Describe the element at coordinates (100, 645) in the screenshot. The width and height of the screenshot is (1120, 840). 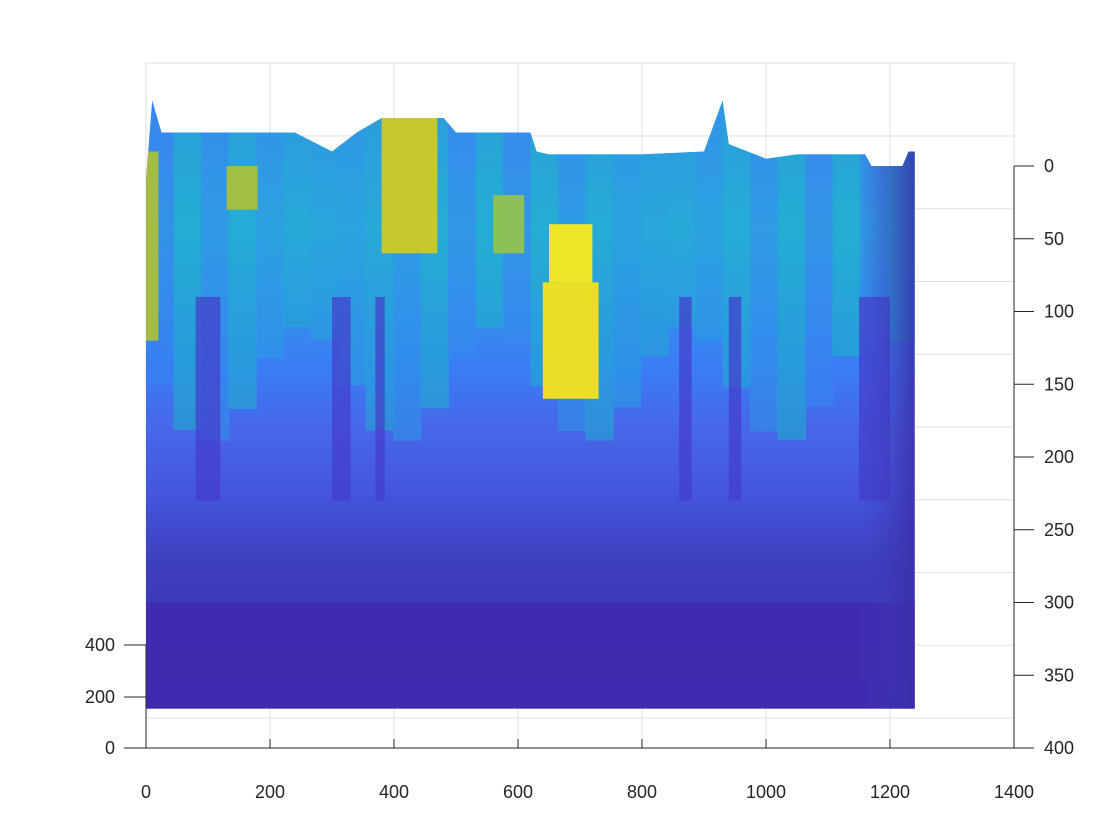
I see `y-tick-label: 400` at that location.